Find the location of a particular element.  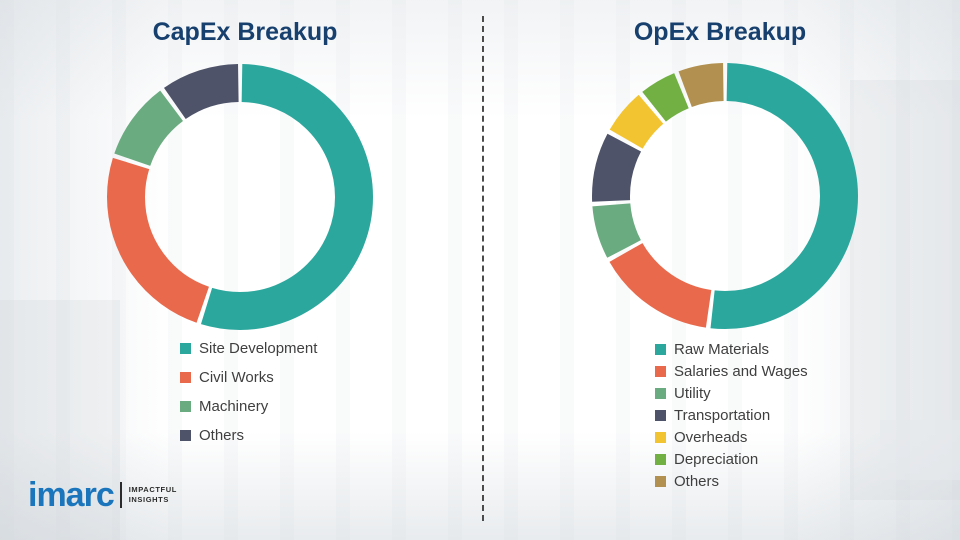

legend-label: Salaries and Wages is located at coordinates (741, 371).